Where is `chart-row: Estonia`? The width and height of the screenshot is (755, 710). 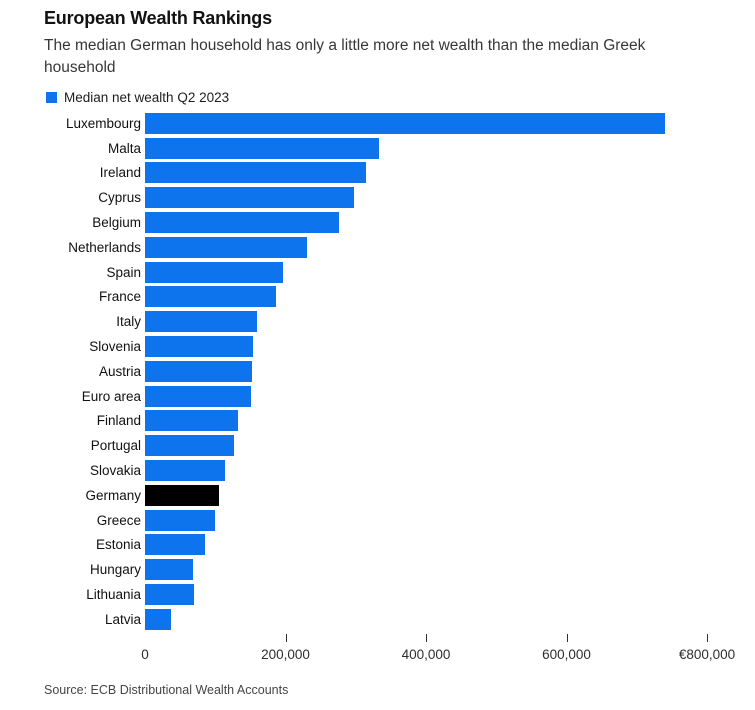 chart-row: Estonia is located at coordinates (377, 545).